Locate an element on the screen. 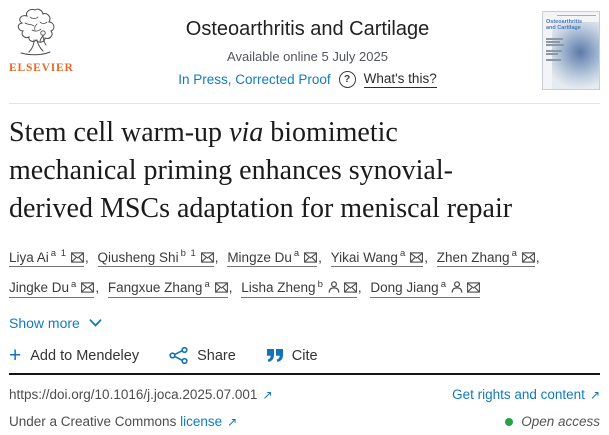 The width and height of the screenshot is (609, 435). title-text: mechanical priming enhances synovial- is located at coordinates (231, 170).